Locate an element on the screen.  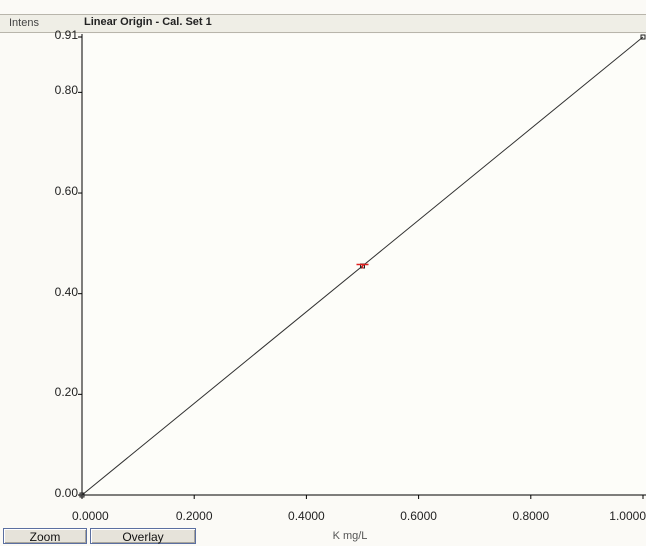
y-tick-label: 0.80 is located at coordinates (66, 90).